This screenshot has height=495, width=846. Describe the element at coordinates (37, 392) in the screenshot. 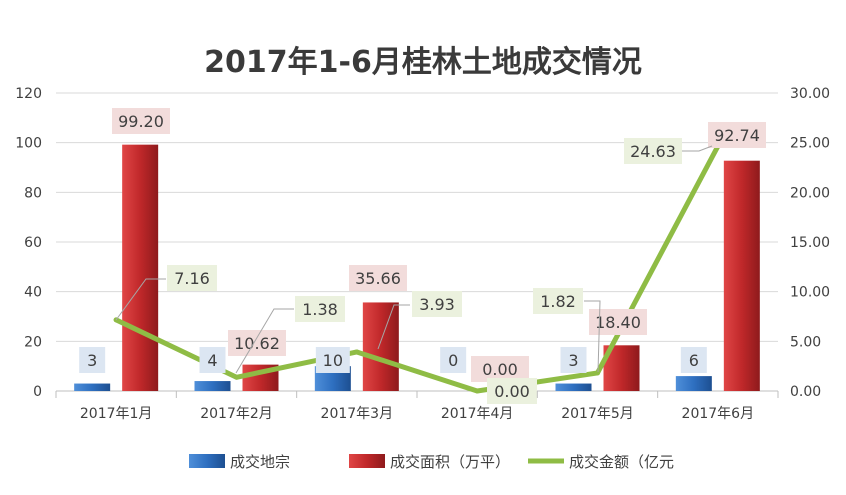

I see `y-left-tick-label: 0` at that location.